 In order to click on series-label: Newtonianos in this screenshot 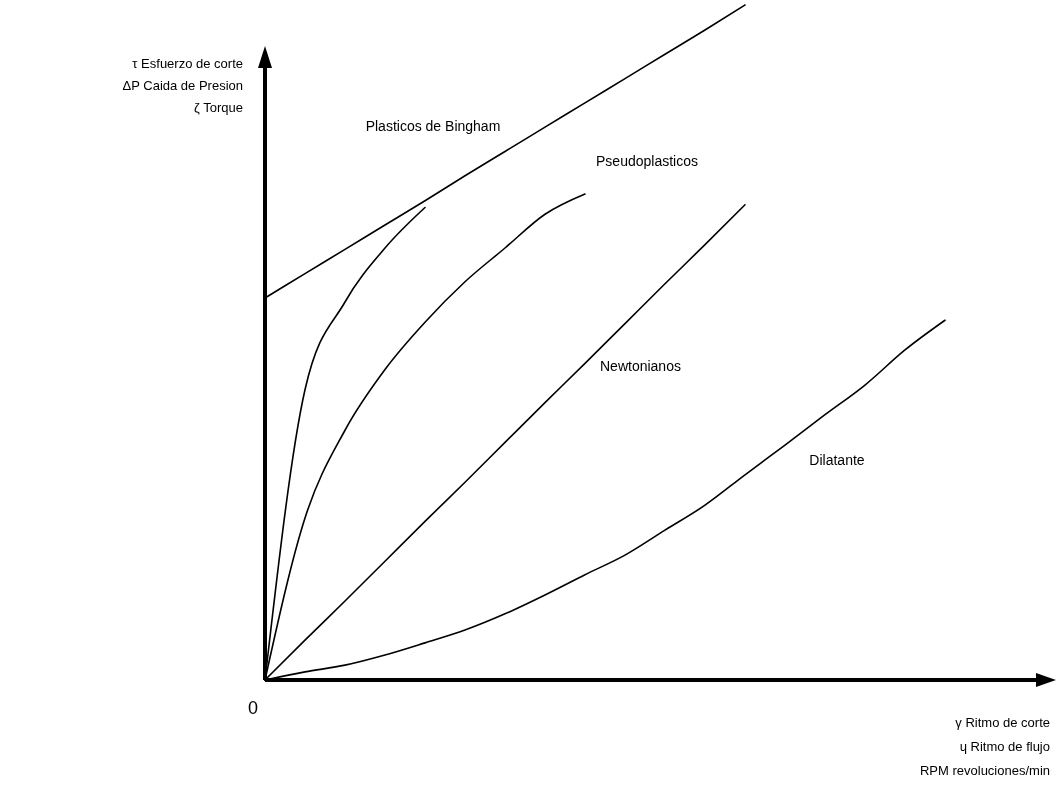, I will do `click(640, 366)`.